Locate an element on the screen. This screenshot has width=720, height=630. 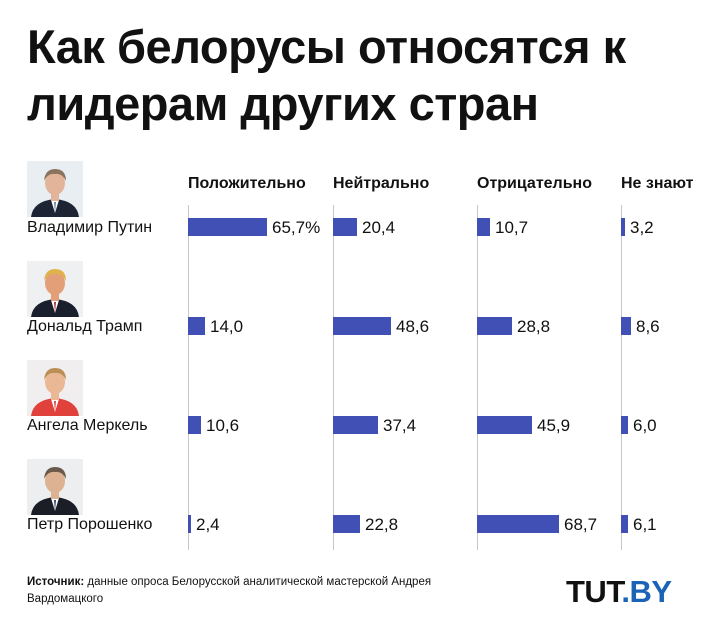
value-label-0-2: 10,6 is located at coordinates (223, 425).